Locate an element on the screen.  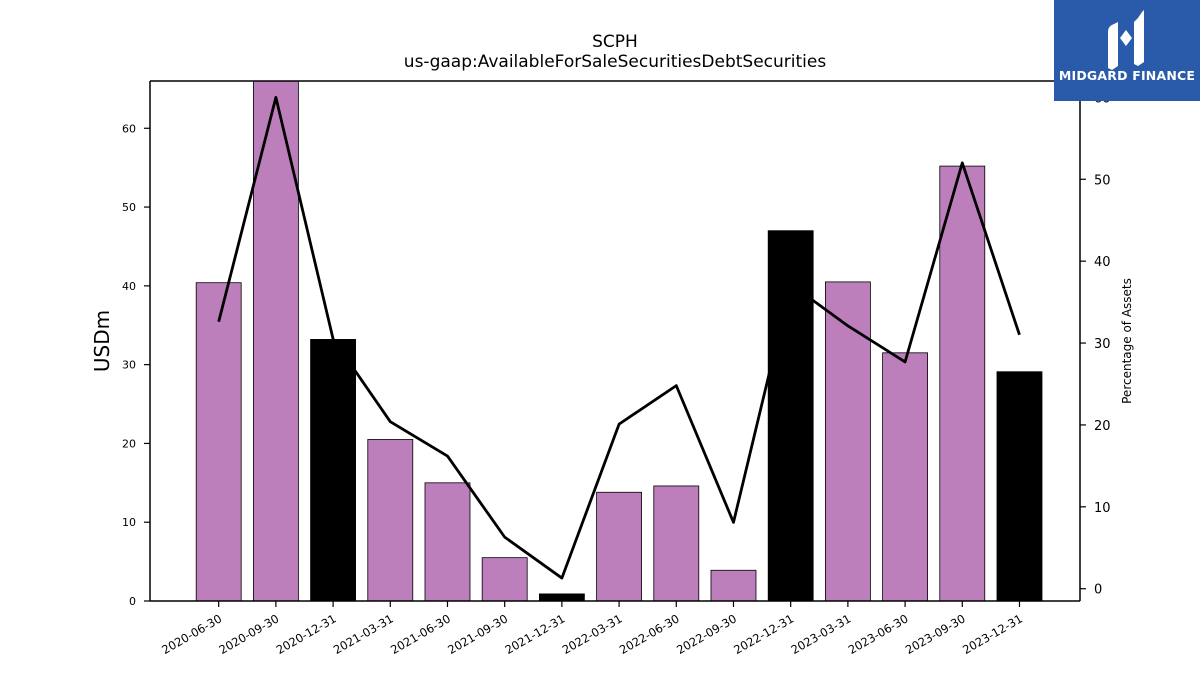
x-tick-label: 2023-06-30 is located at coordinates (878, 634).